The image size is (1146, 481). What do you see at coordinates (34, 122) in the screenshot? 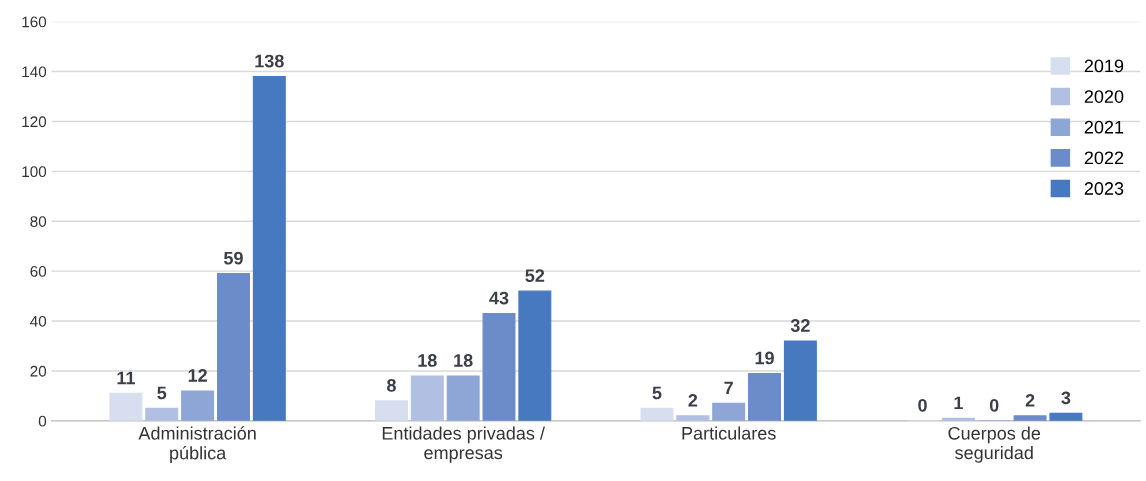
I see `y-tick-label: 120` at bounding box center [34, 122].